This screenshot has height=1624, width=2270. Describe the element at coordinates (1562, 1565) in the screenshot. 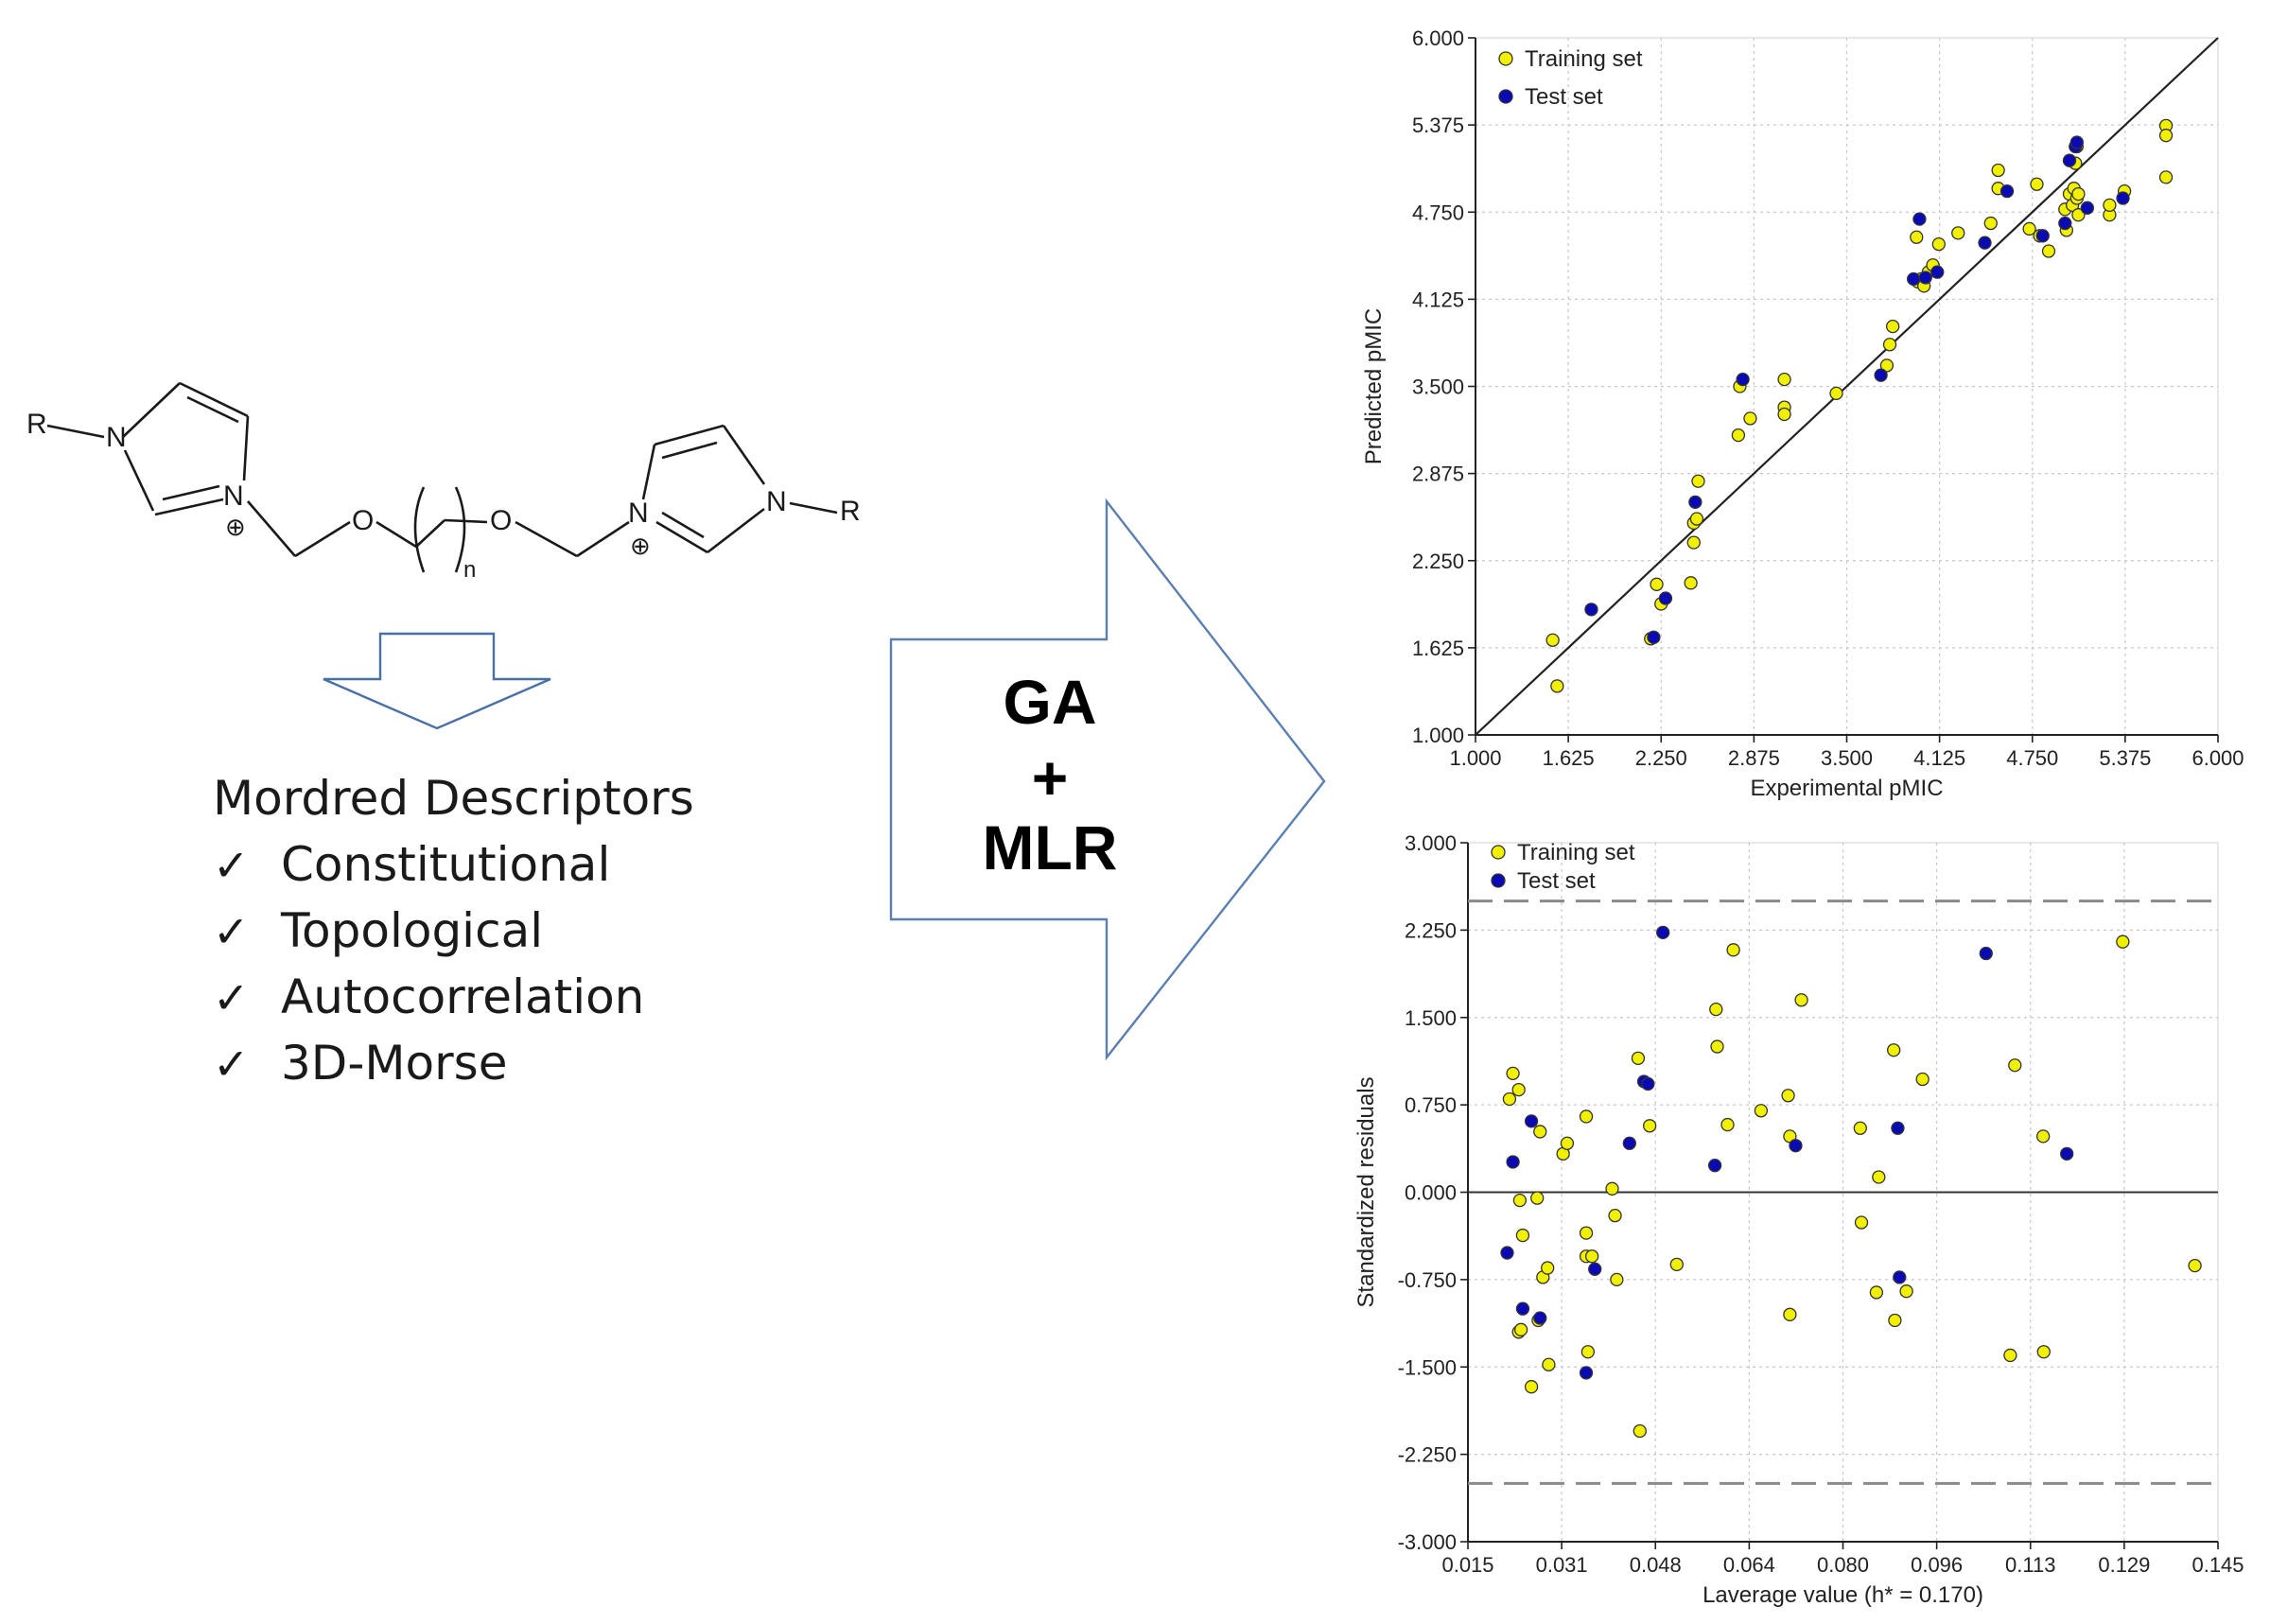

I see `x-tick-label: 0.031` at that location.